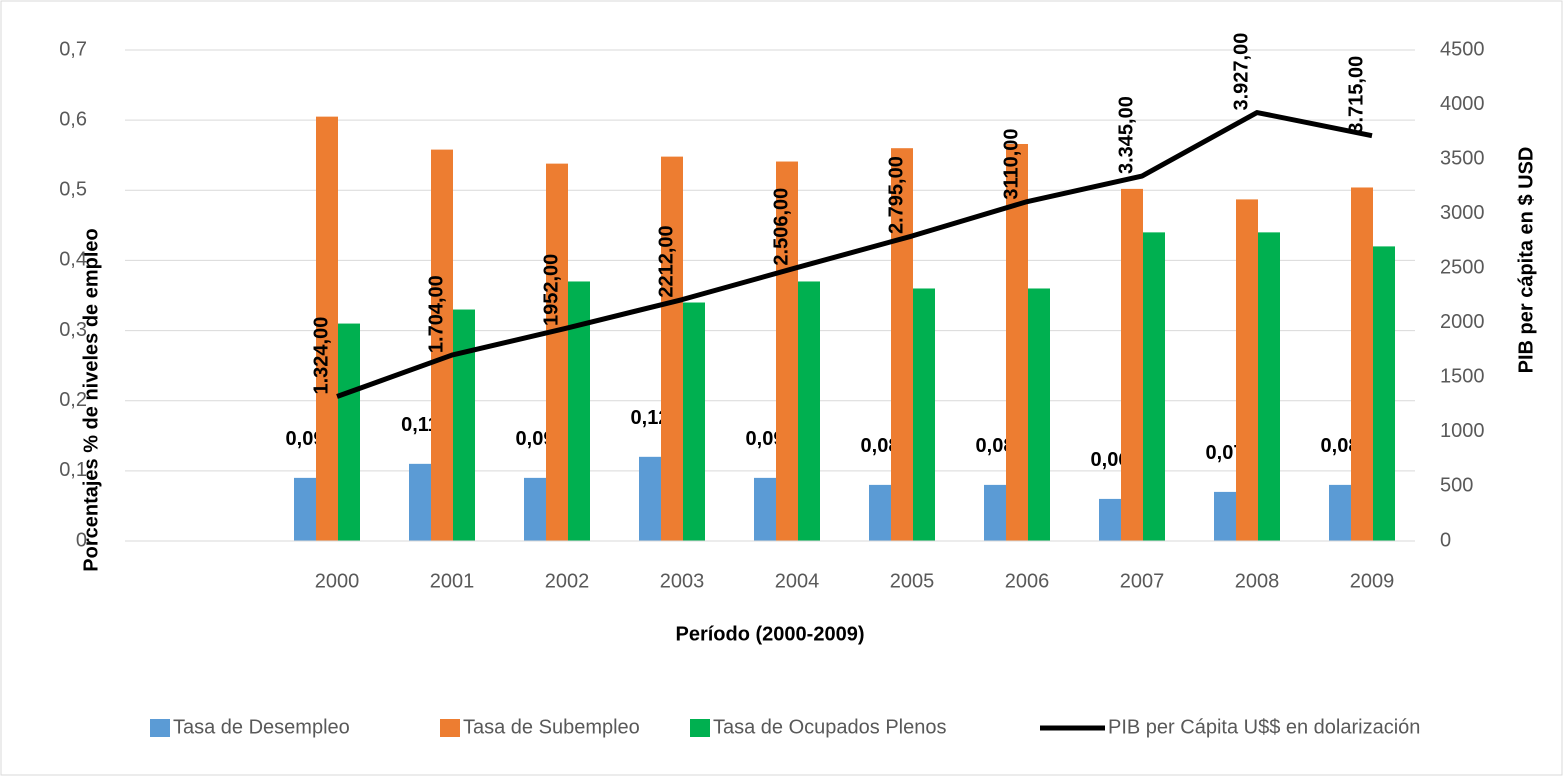 The image size is (1563, 776). I want to click on data-label: 3.927,00, so click(1241, 72).